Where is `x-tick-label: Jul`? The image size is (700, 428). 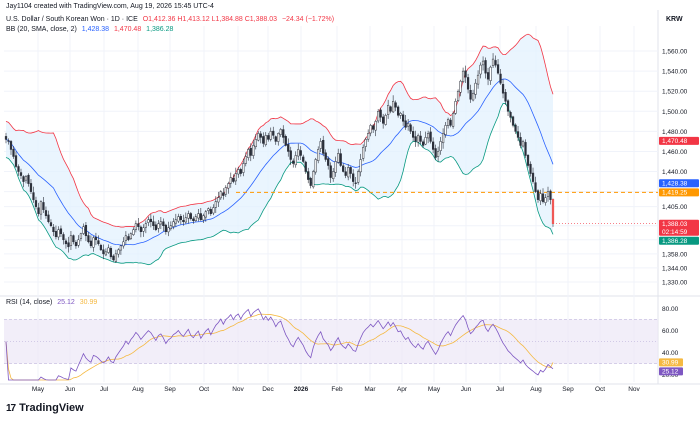 x-tick-label: Jul is located at coordinates (500, 389).